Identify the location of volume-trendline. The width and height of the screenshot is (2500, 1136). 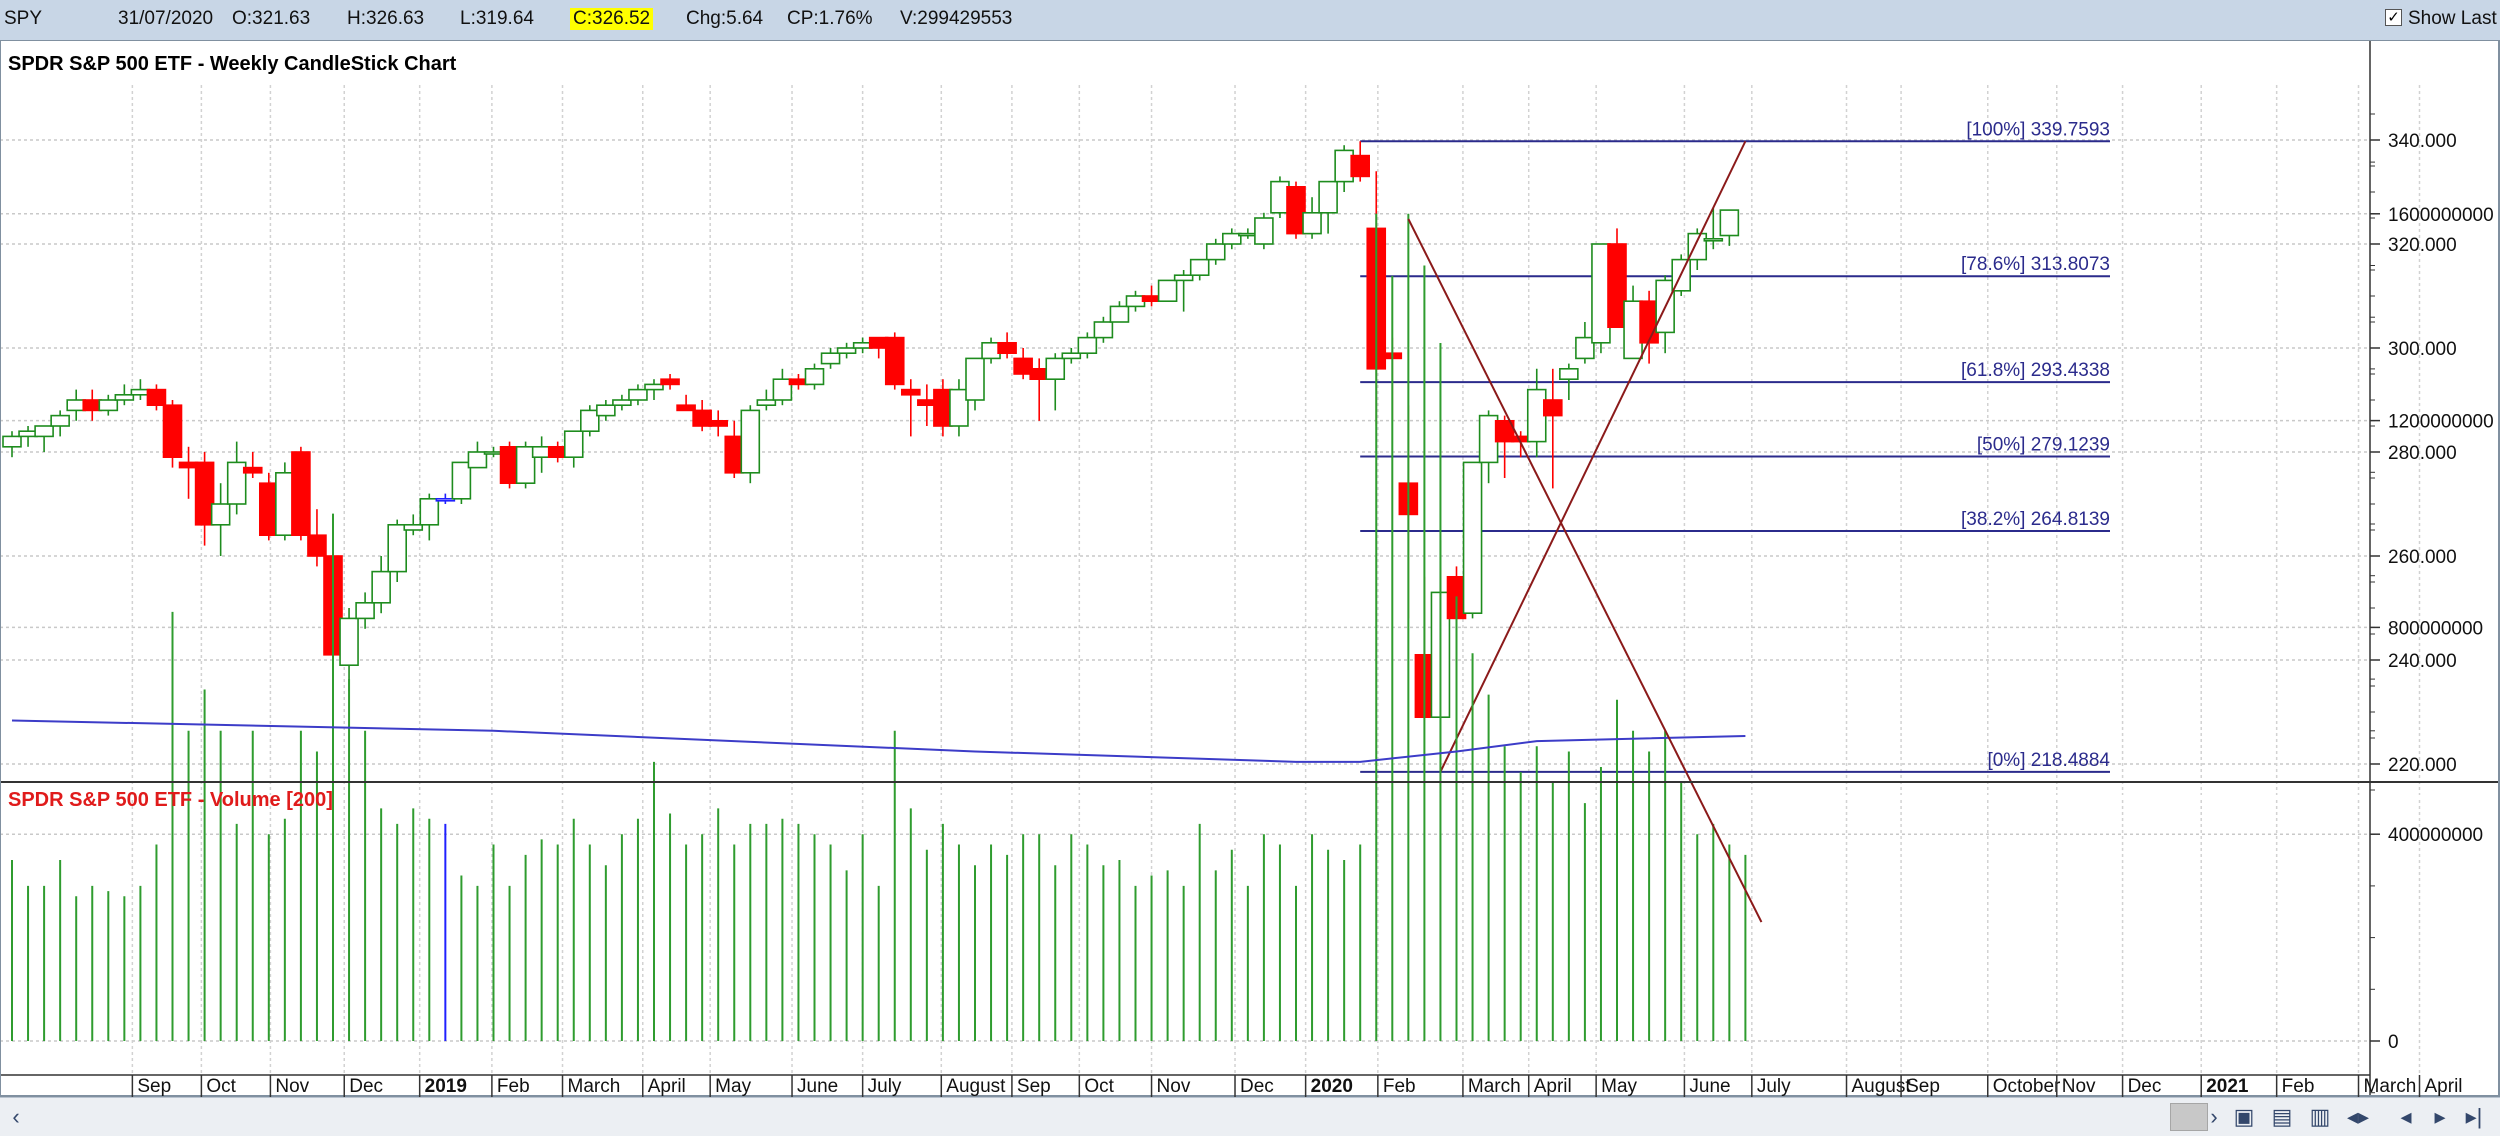
(1585, 570).